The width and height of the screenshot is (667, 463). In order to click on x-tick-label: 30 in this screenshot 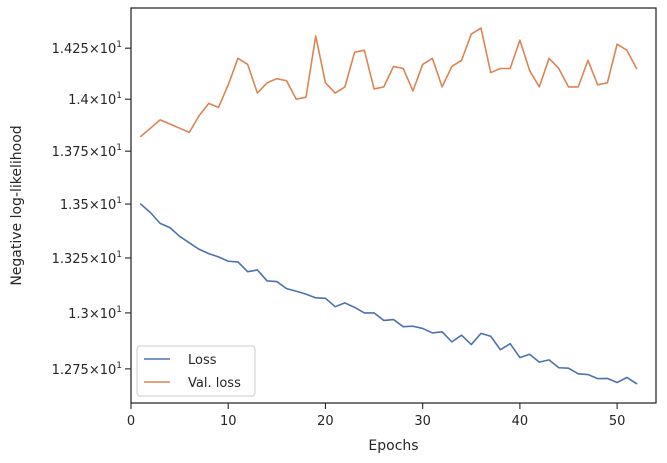, I will do `click(422, 421)`.